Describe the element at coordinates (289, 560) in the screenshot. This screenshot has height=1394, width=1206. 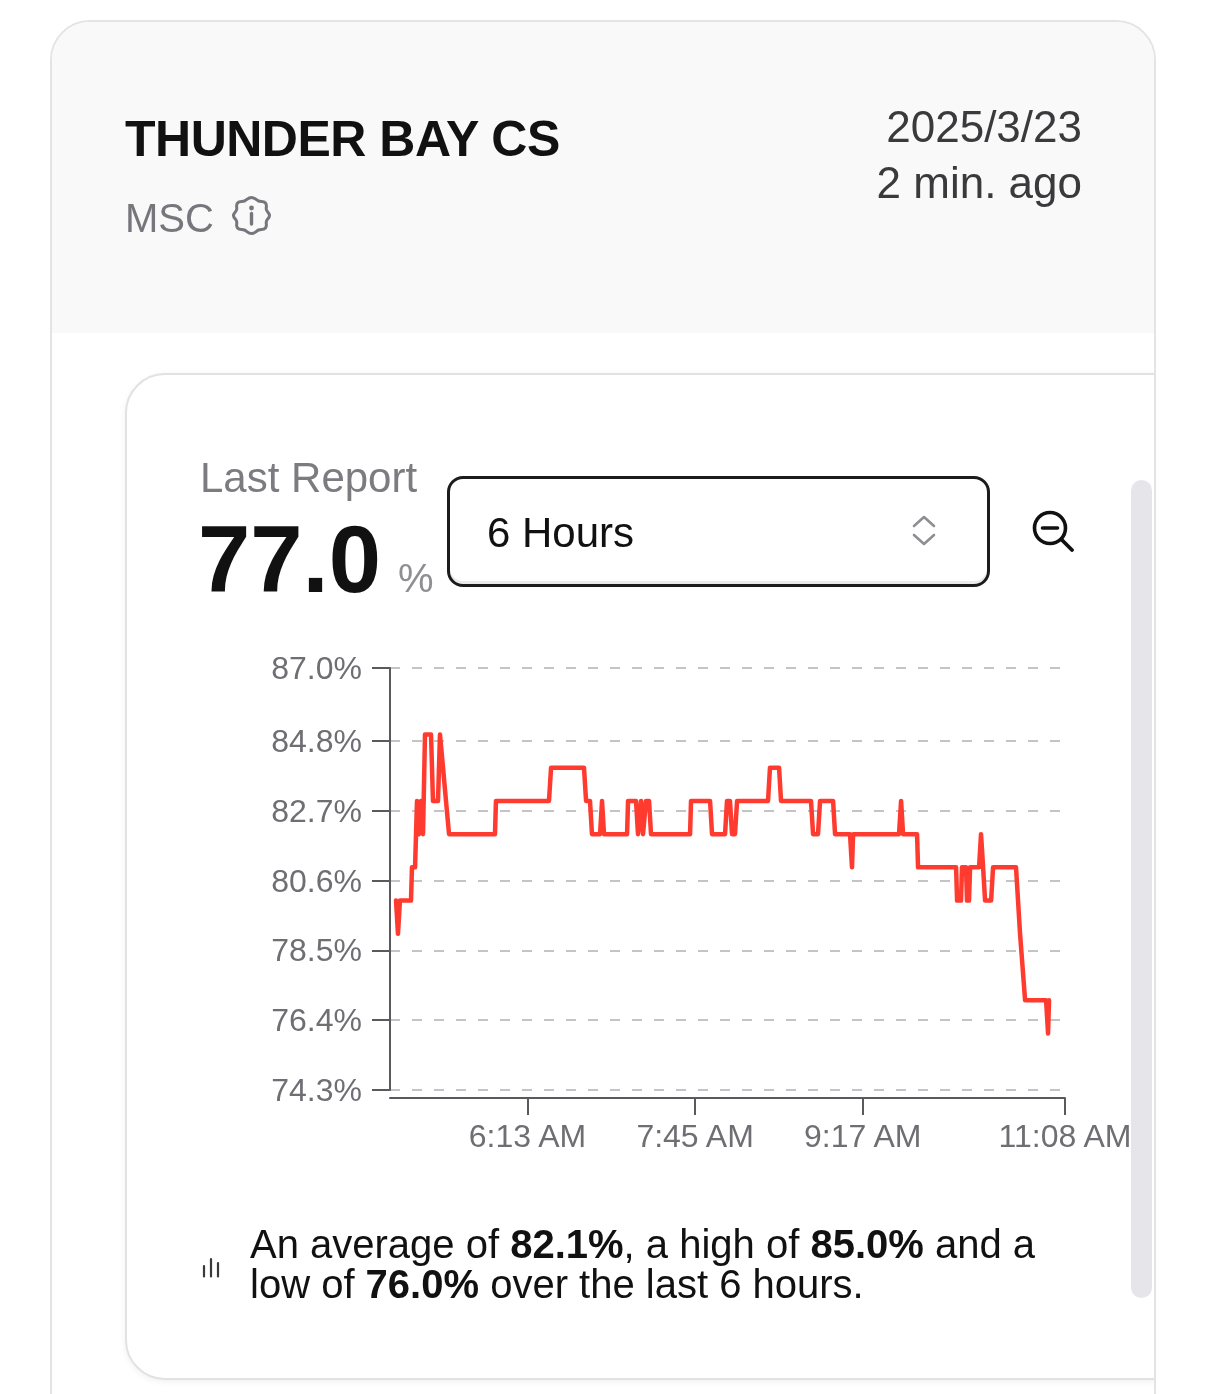
I see `text: 77.0` at that location.